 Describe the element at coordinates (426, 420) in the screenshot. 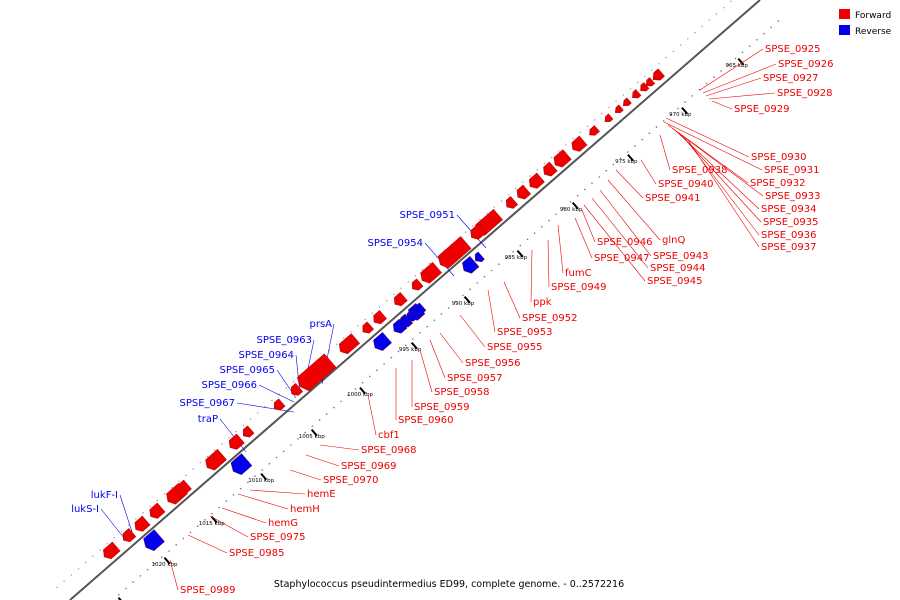

I see `gene-label-spse-0960: SPSE_0960` at that location.